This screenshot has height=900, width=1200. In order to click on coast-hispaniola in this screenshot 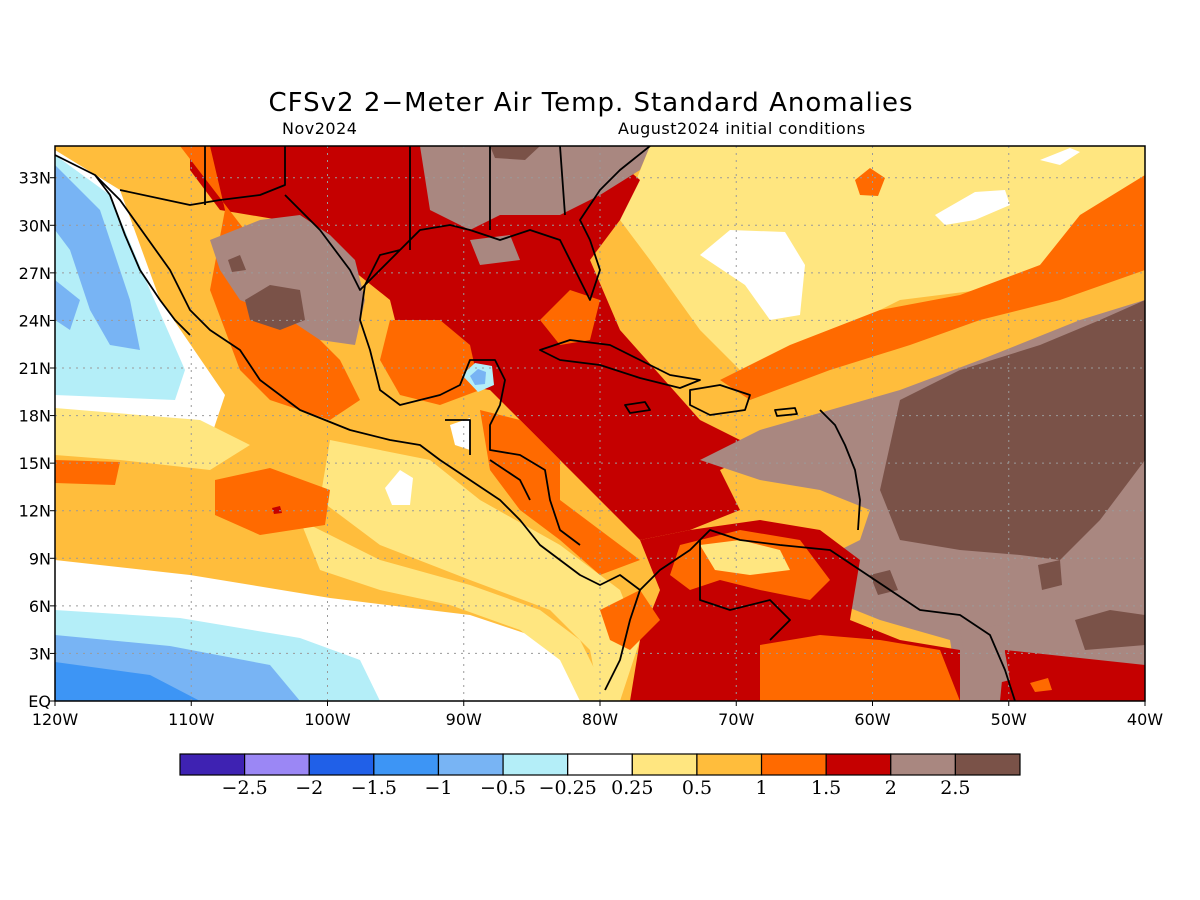, I will do `click(720, 400)`.